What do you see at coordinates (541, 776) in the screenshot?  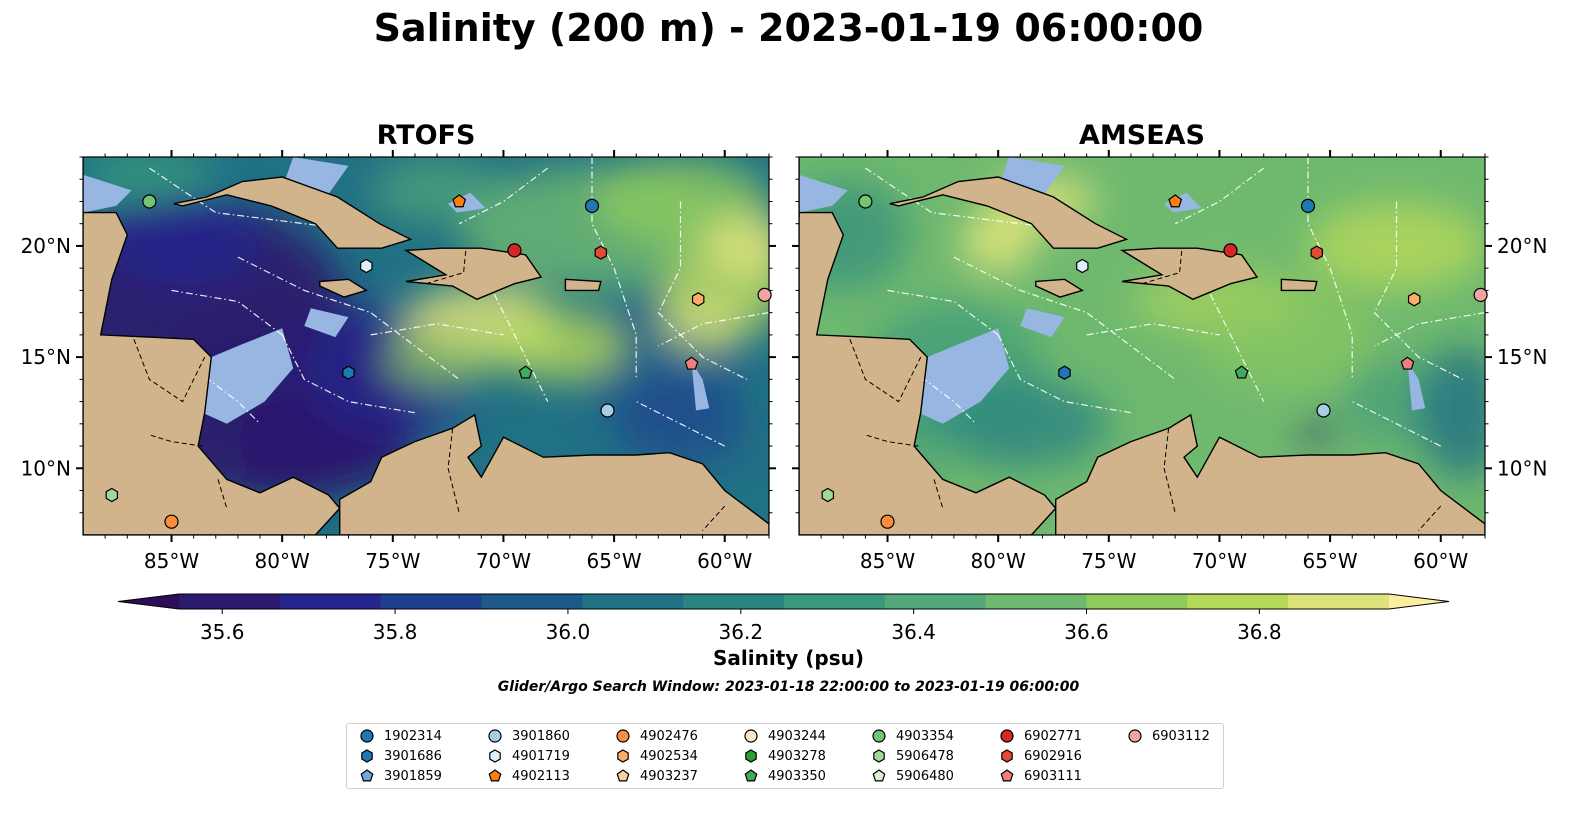 I see `legend-label: 4902113` at bounding box center [541, 776].